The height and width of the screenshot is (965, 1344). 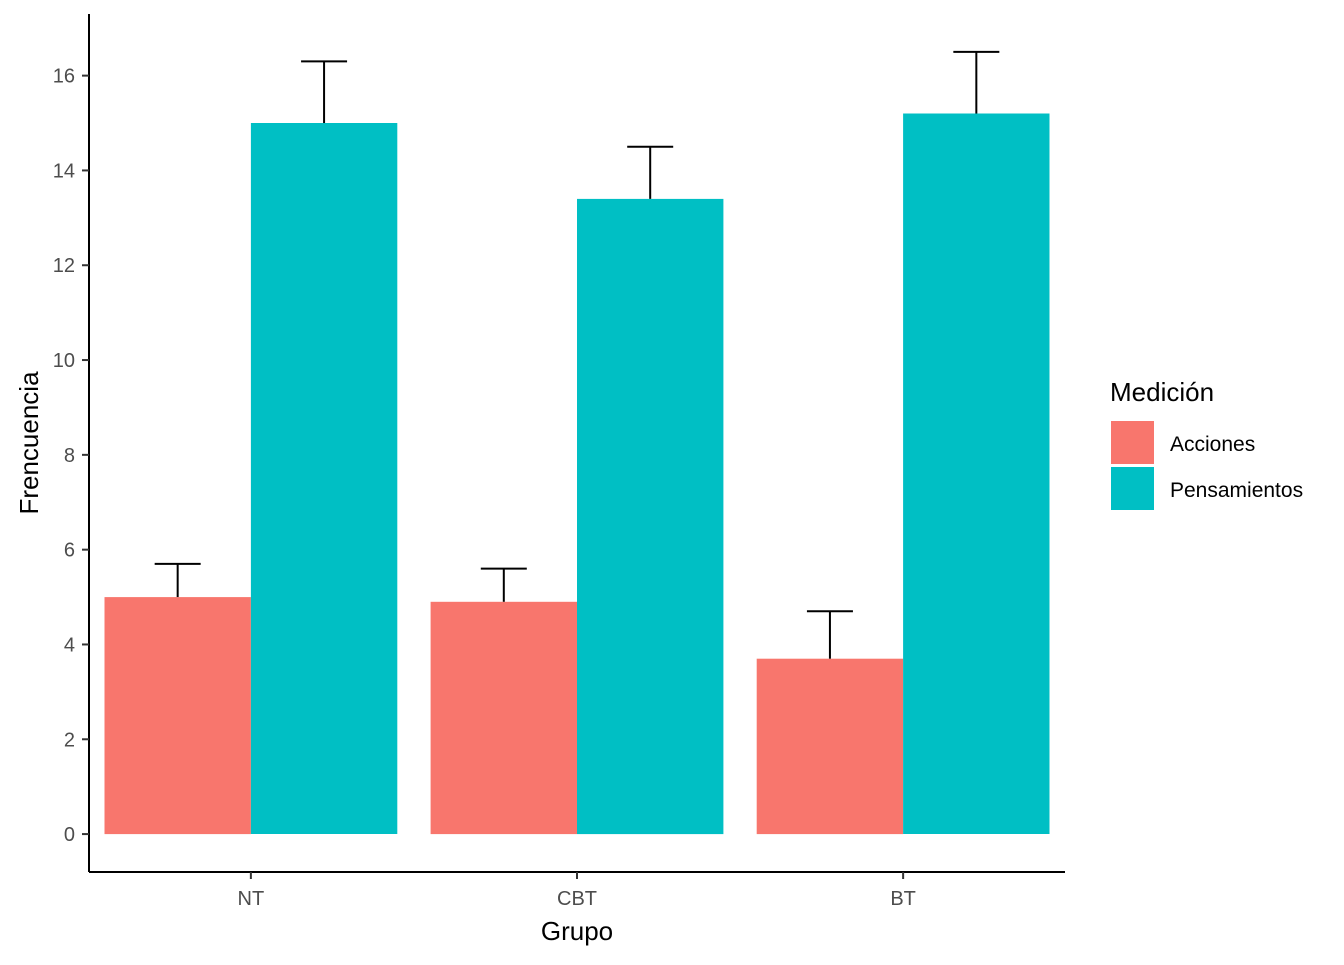 I want to click on y-tick-label: 16, so click(x=64, y=77).